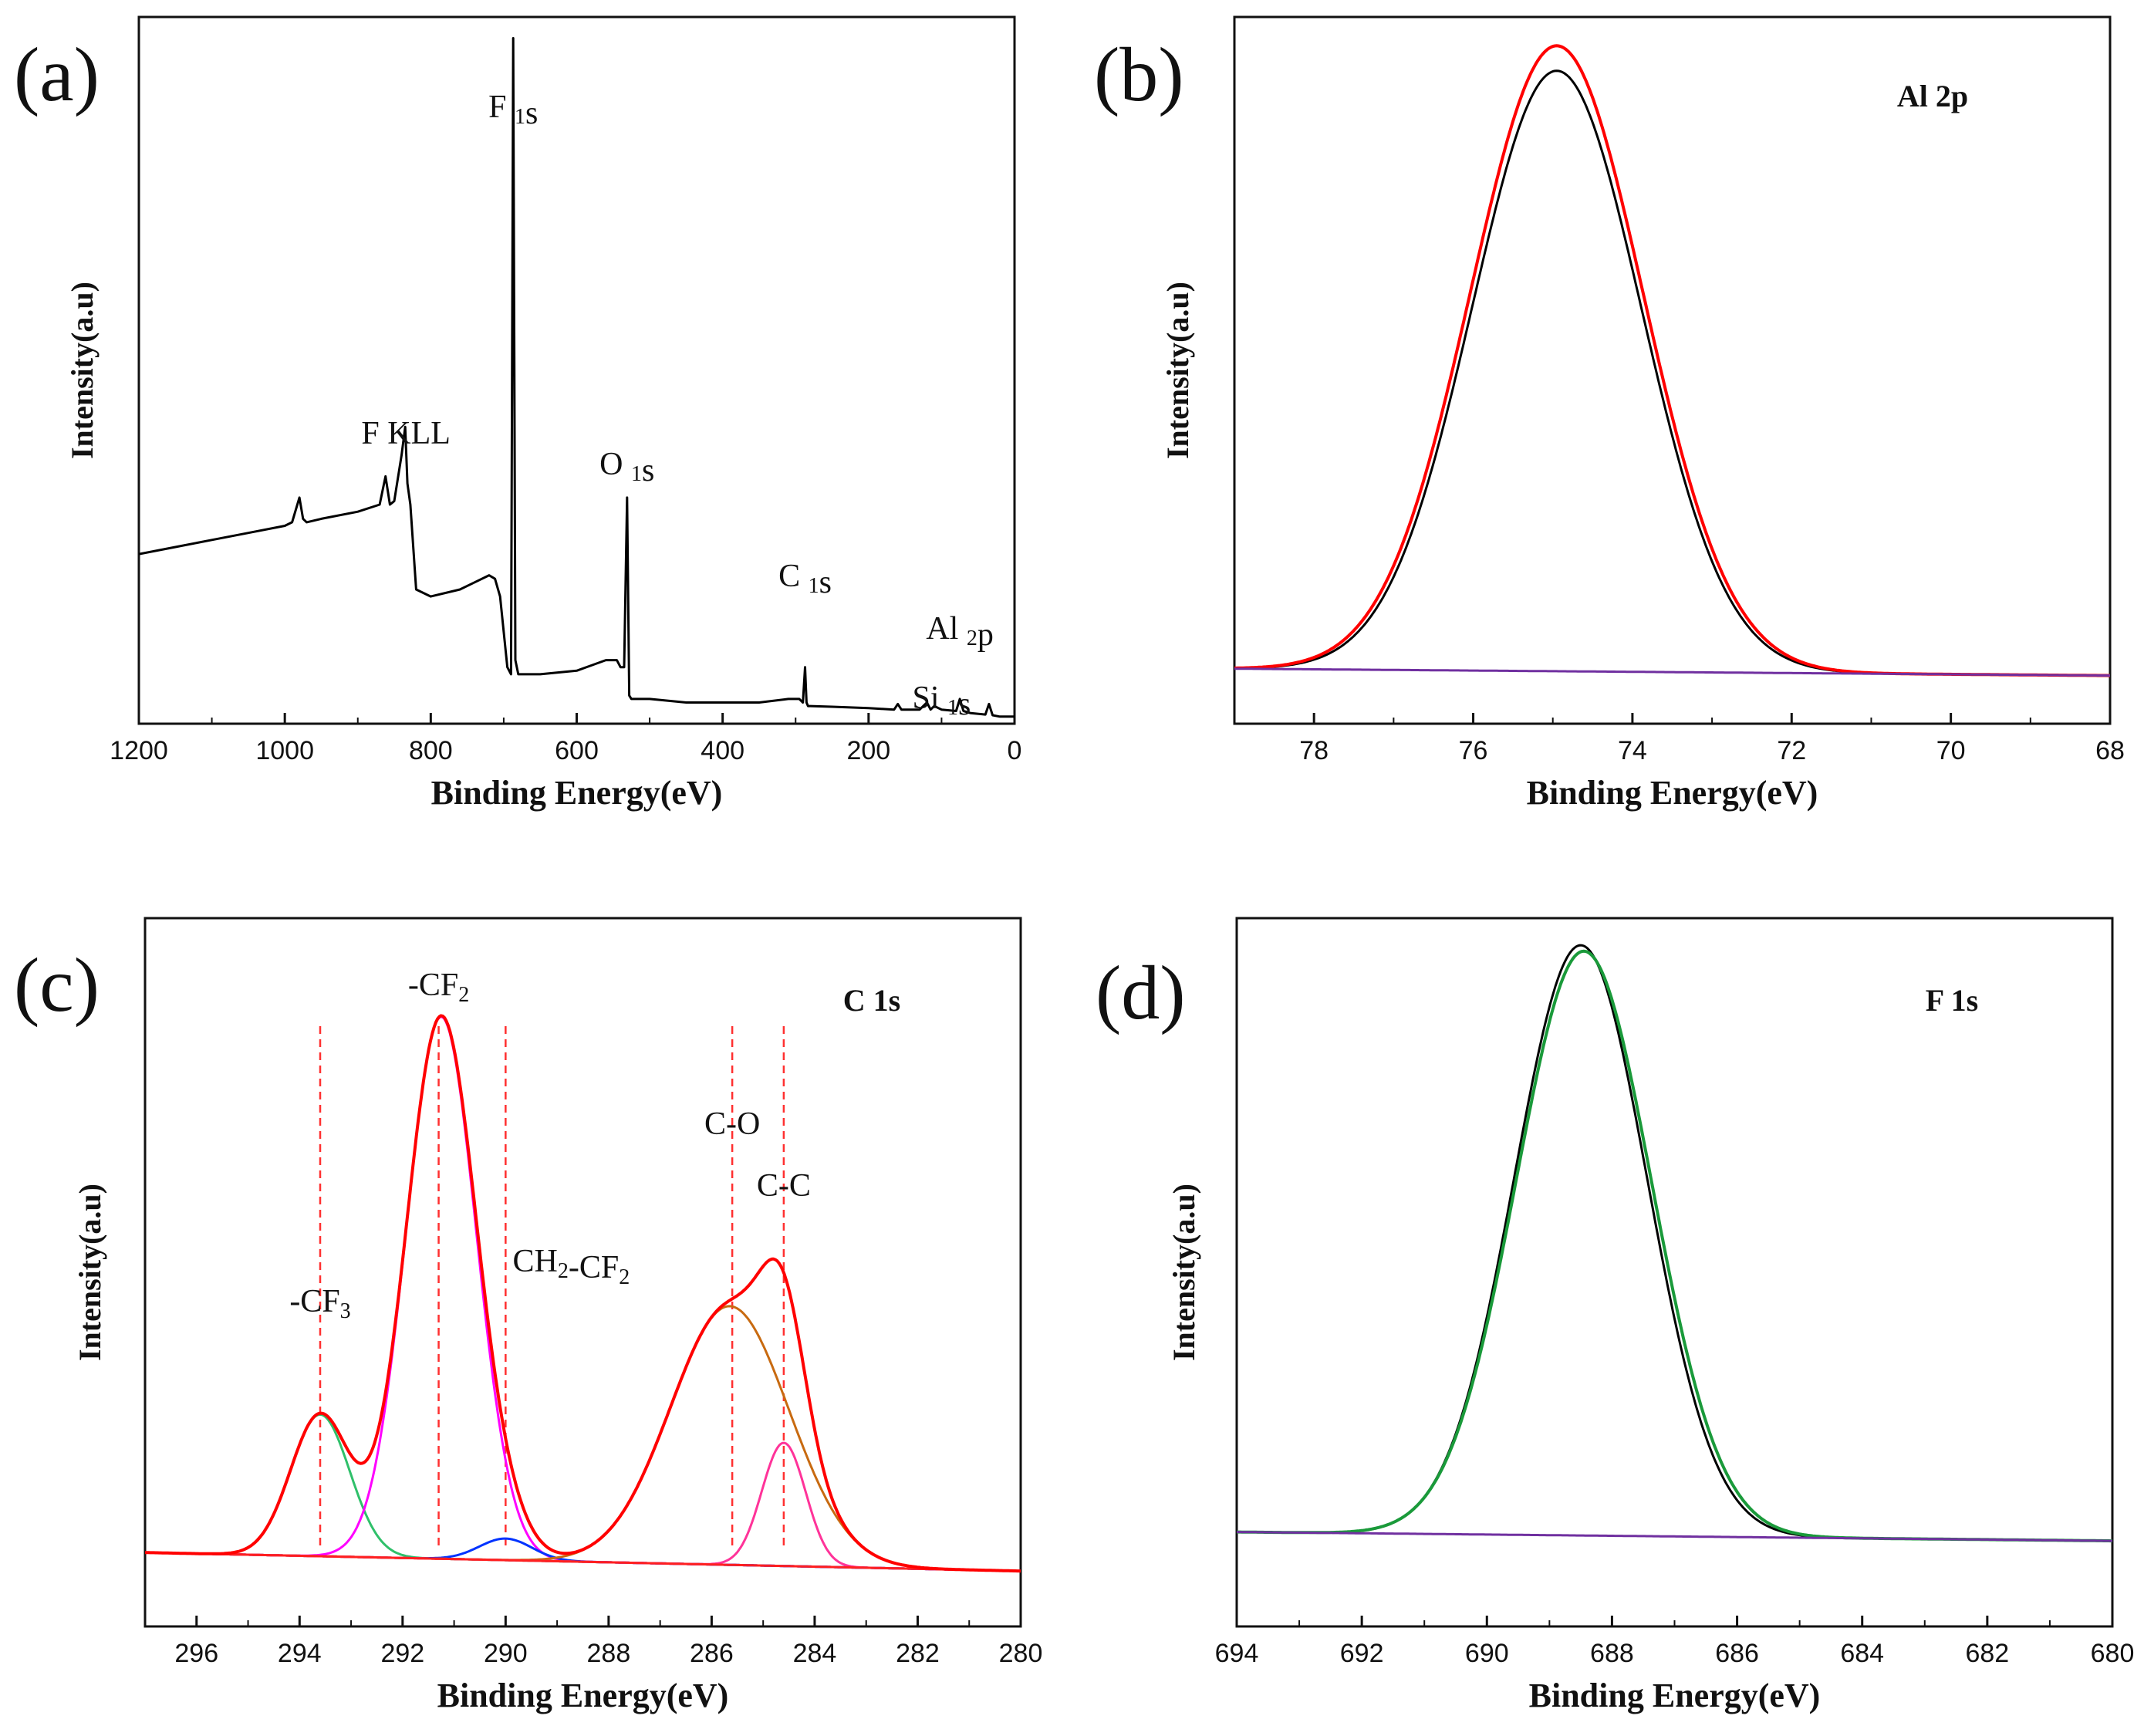 The height and width of the screenshot is (1736, 2144). Describe the element at coordinates (1951, 750) in the screenshot. I see `x-tick-label: 70` at that location.